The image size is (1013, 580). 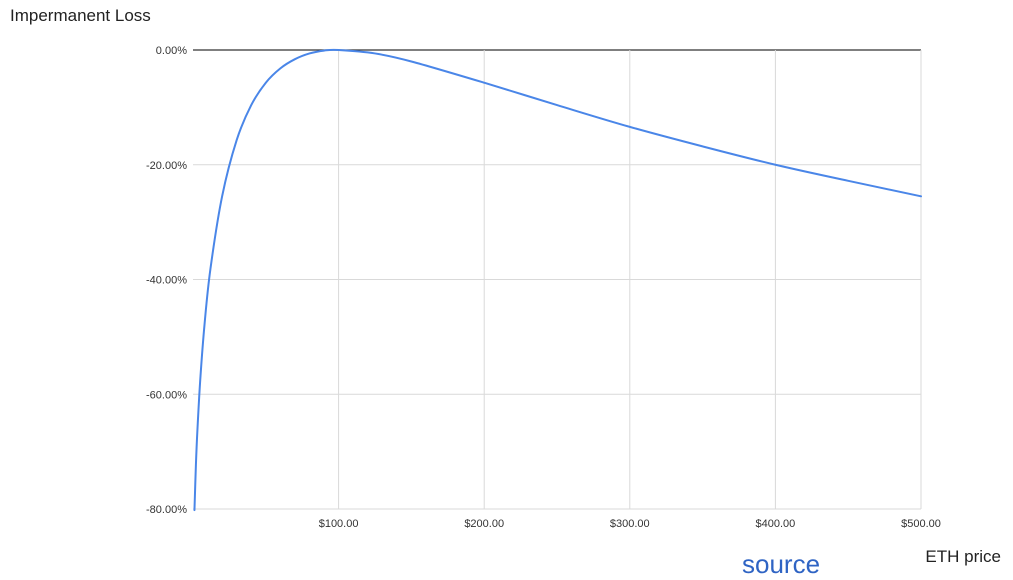 What do you see at coordinates (166, 281) in the screenshot?
I see `y-tick-label: -40.00%` at bounding box center [166, 281].